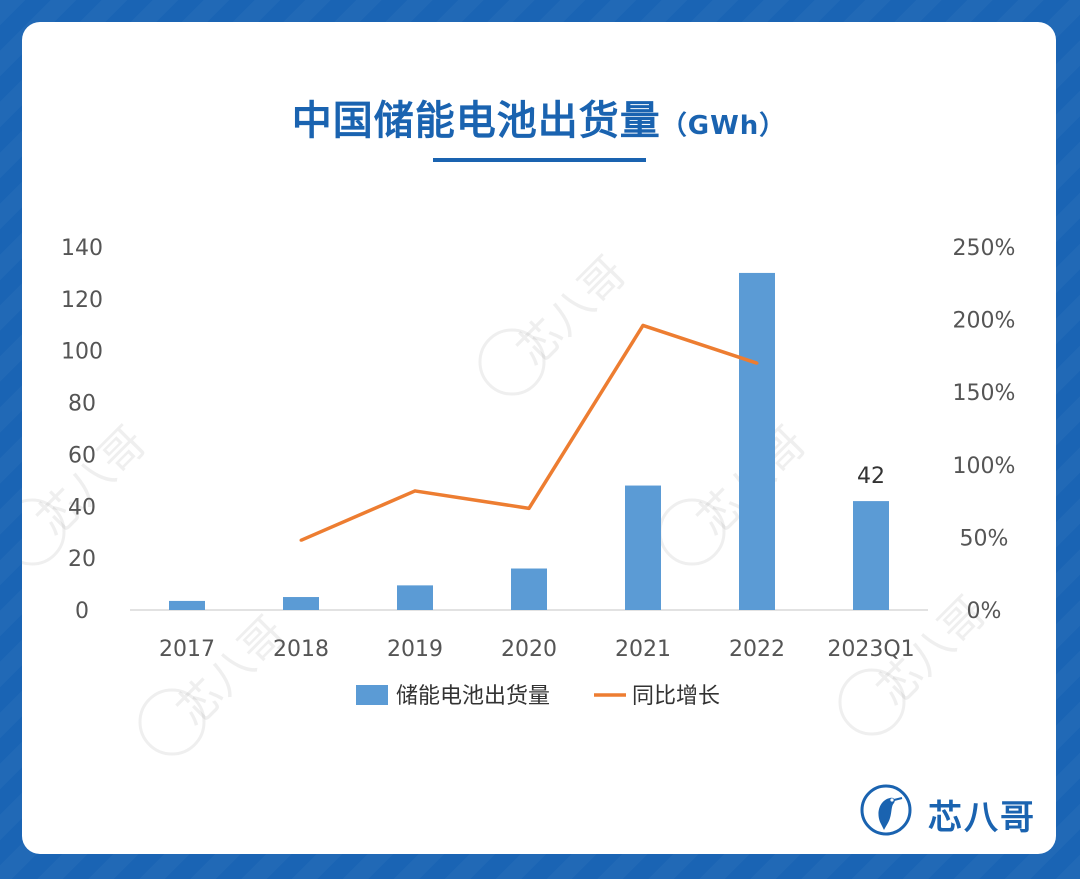 The image size is (1080, 879). I want to click on y-tick-label: 140, so click(82, 248).